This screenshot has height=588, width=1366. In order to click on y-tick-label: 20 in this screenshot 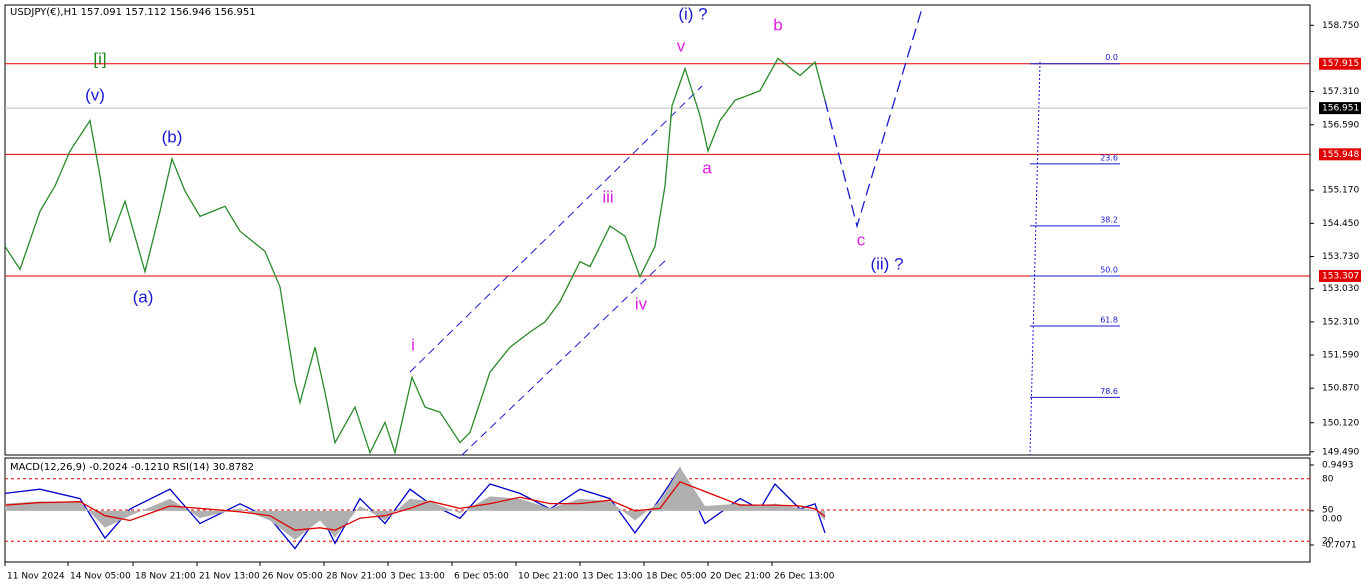, I will do `click(1328, 542)`.